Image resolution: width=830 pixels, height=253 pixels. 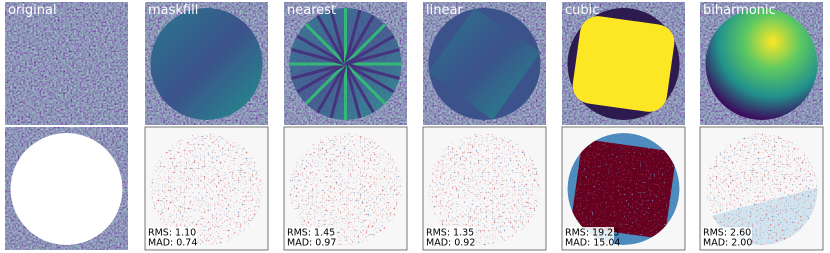 I want to click on mask, so click(x=66, y=189).